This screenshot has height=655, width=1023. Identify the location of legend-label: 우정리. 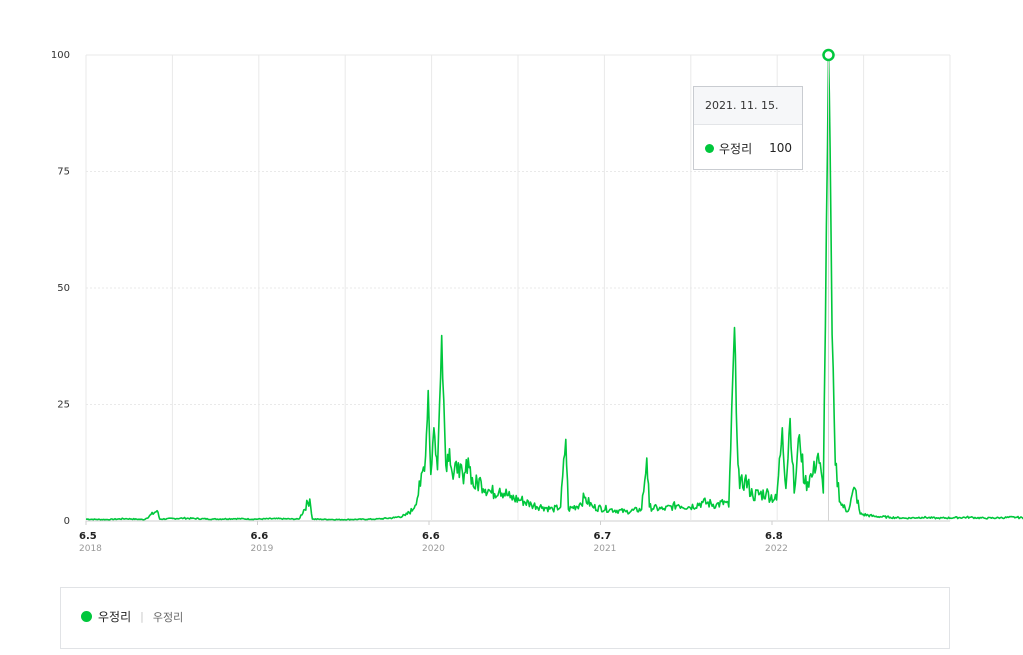
(115, 617).